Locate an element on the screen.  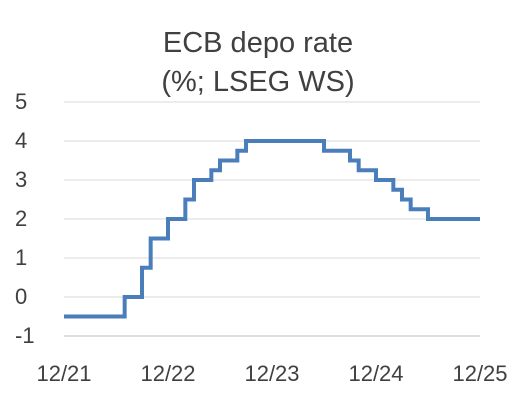
y-tick-label: 0 is located at coordinates (21, 296).